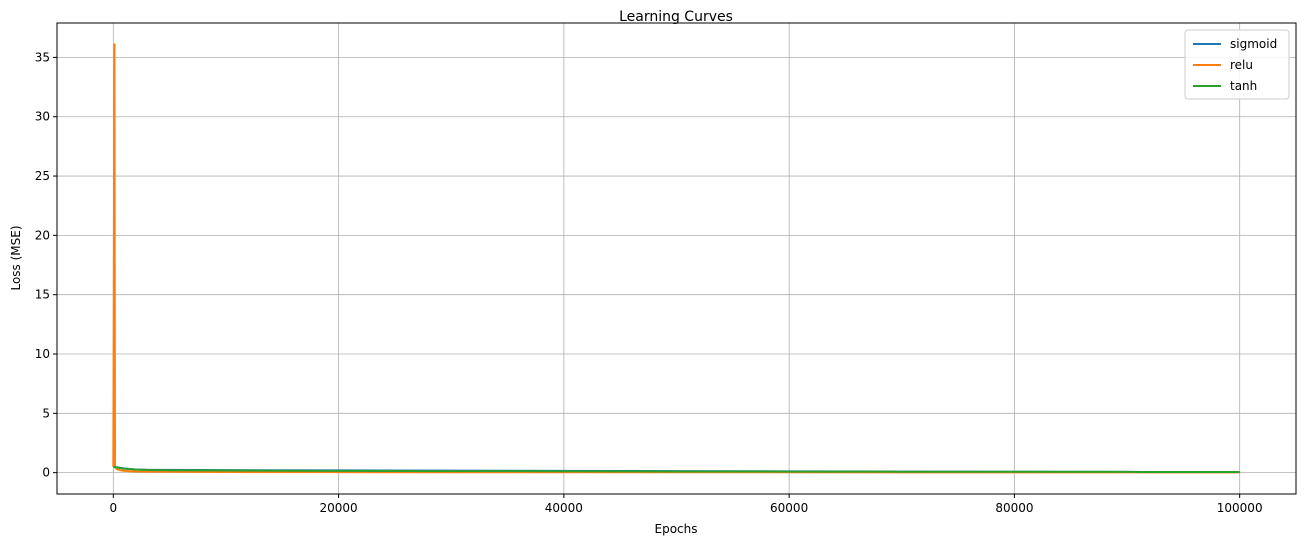 This screenshot has height=545, width=1307. Describe the element at coordinates (564, 508) in the screenshot. I see `x-tick-label: 40000` at that location.